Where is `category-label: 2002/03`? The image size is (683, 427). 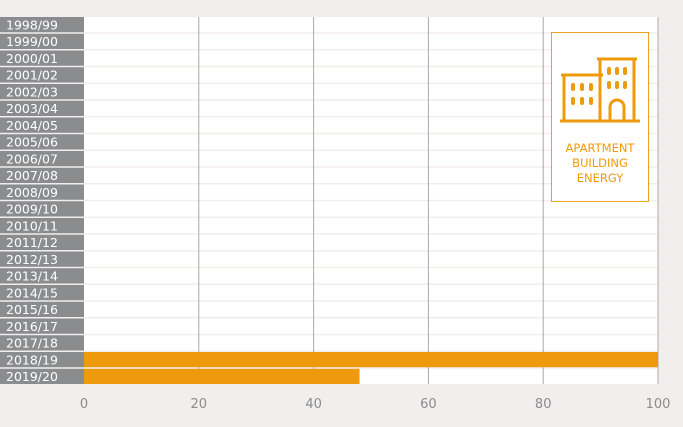
category-label: 2002/03 is located at coordinates (32, 91).